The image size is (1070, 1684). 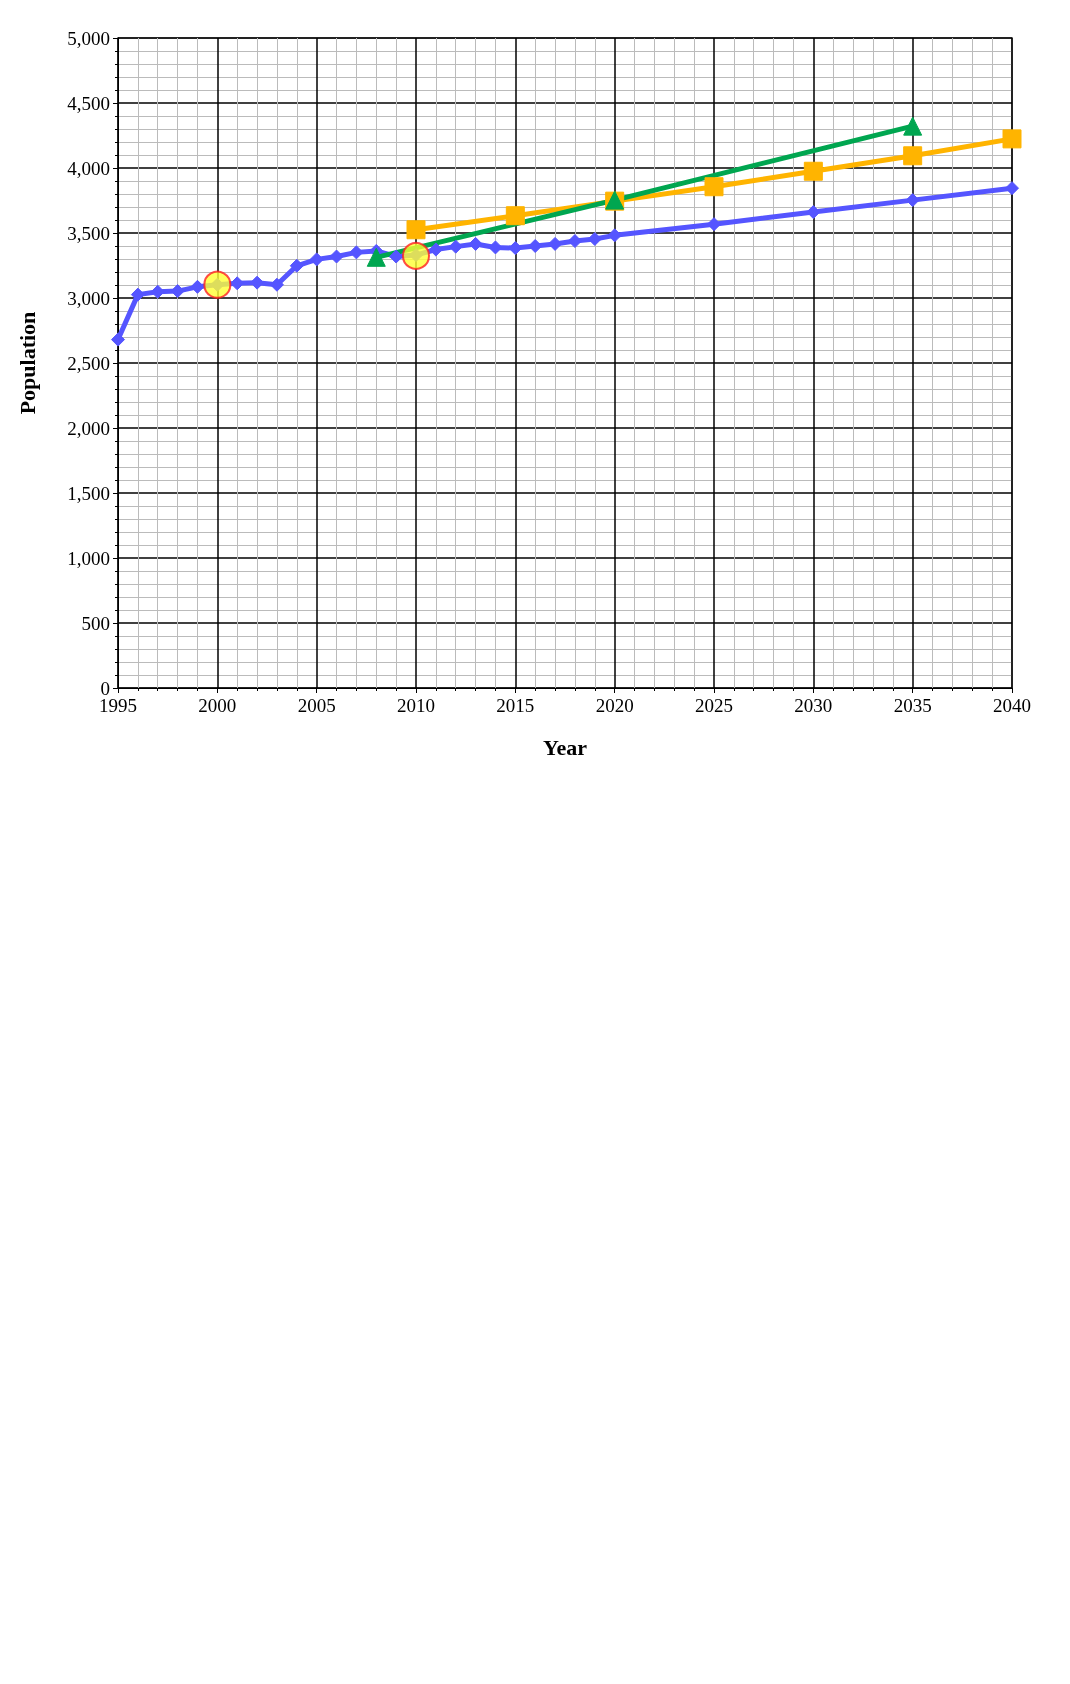 What do you see at coordinates (912, 705) in the screenshot?
I see `x-tick-label: 2035` at bounding box center [912, 705].